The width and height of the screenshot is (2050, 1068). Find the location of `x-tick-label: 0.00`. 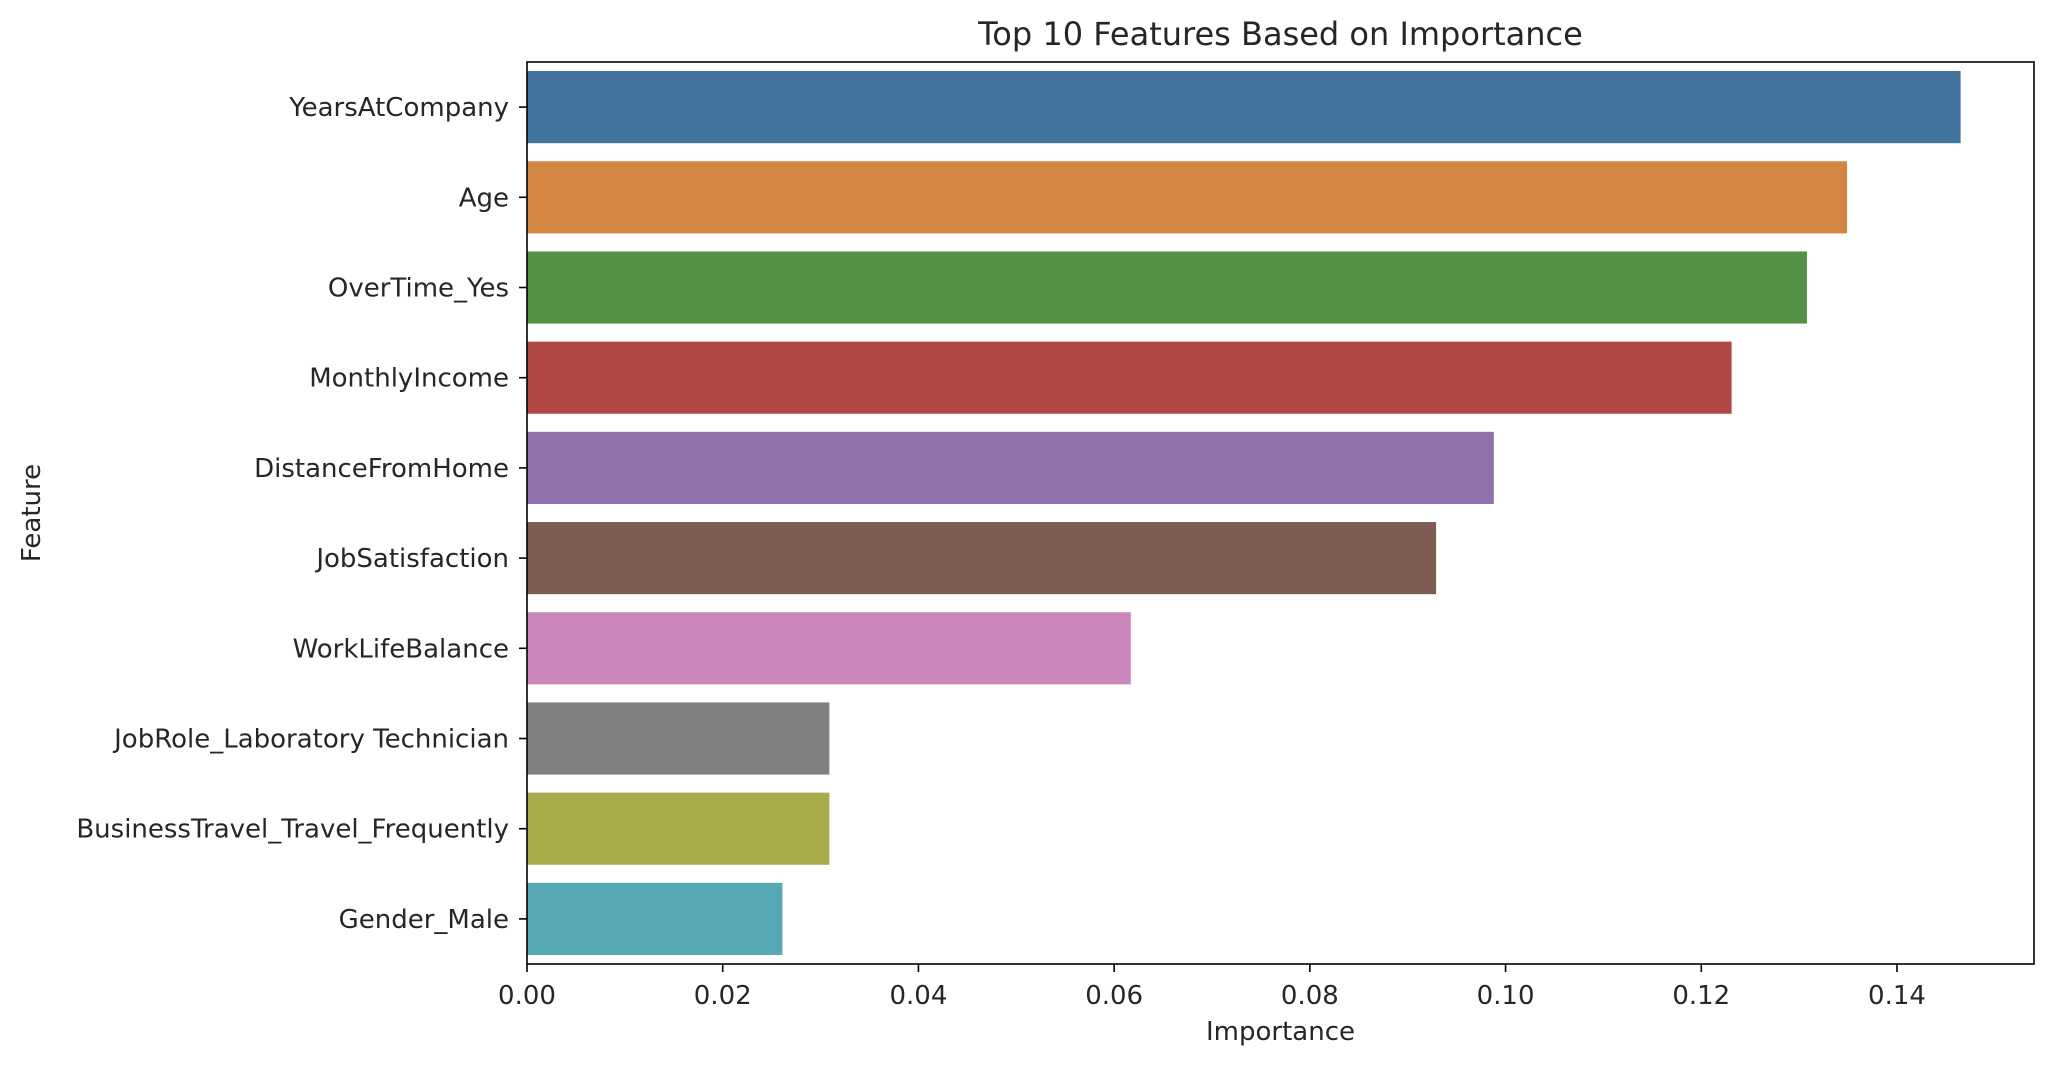

x-tick-label: 0.00 is located at coordinates (527, 996).